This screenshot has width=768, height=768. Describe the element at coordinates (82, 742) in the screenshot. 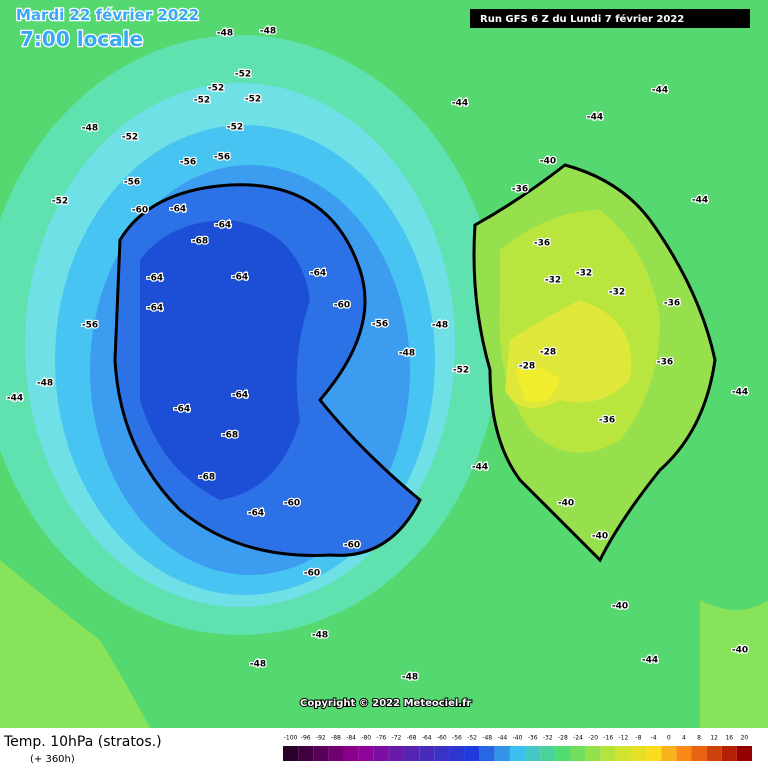

I see `footer-title: Temp. 10hPa (stratos.)` at that location.